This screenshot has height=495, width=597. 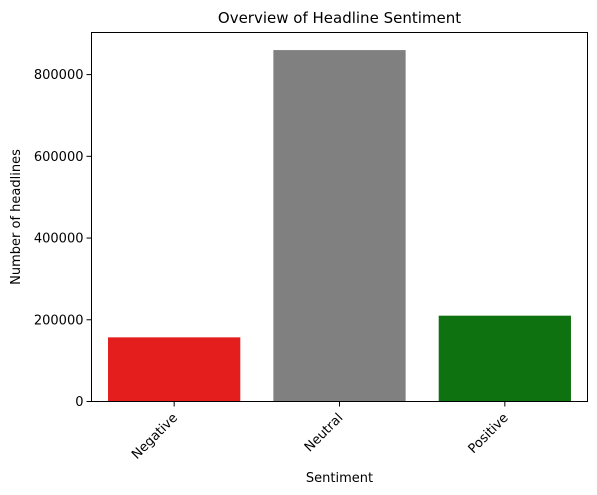 What do you see at coordinates (489, 434) in the screenshot?
I see `x-tick-label-positive: Positive` at bounding box center [489, 434].